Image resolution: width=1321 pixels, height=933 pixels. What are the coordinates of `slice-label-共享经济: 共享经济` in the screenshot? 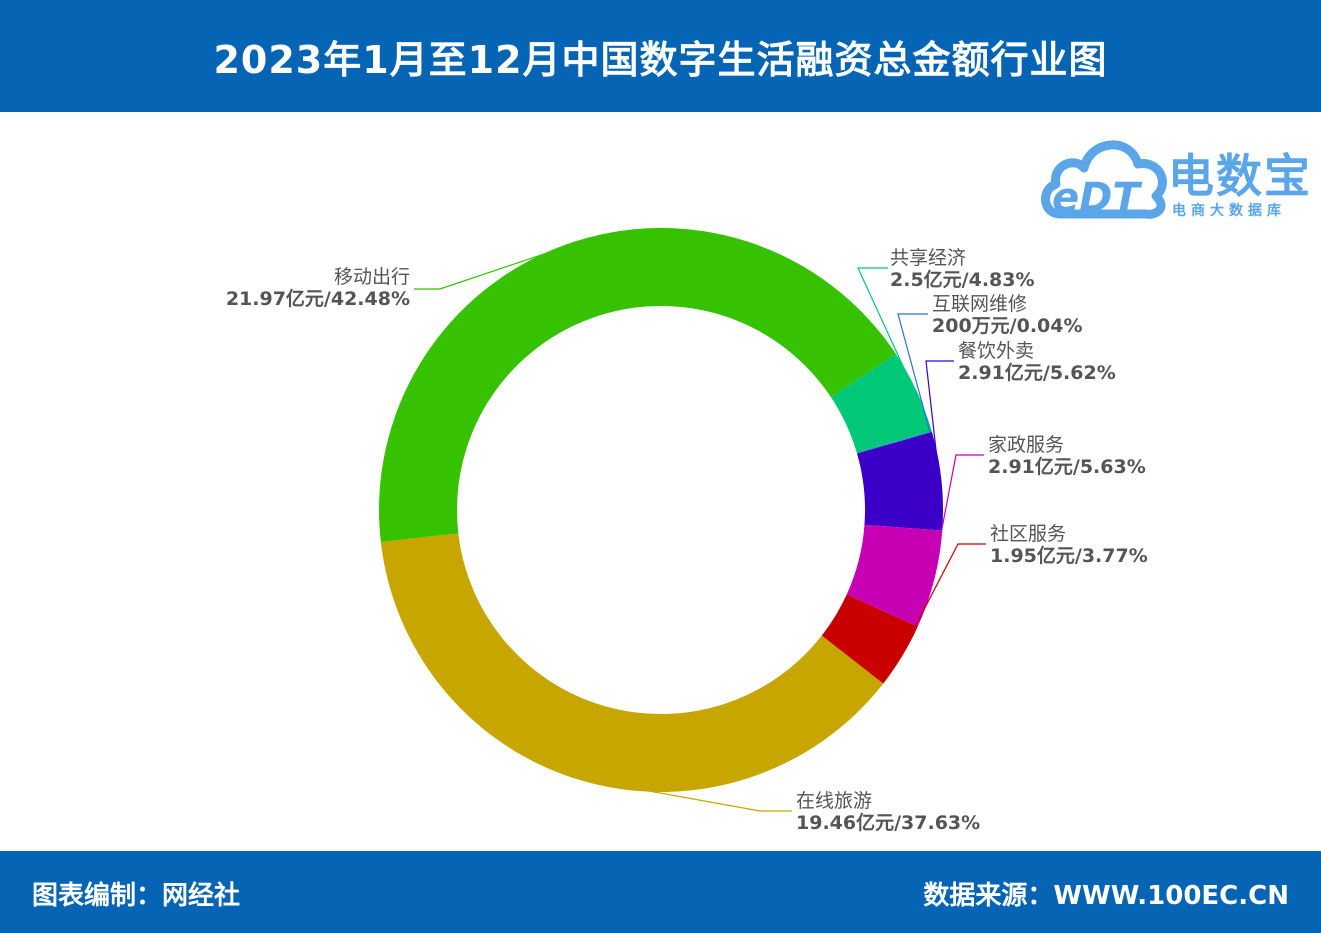 It's located at (928, 258).